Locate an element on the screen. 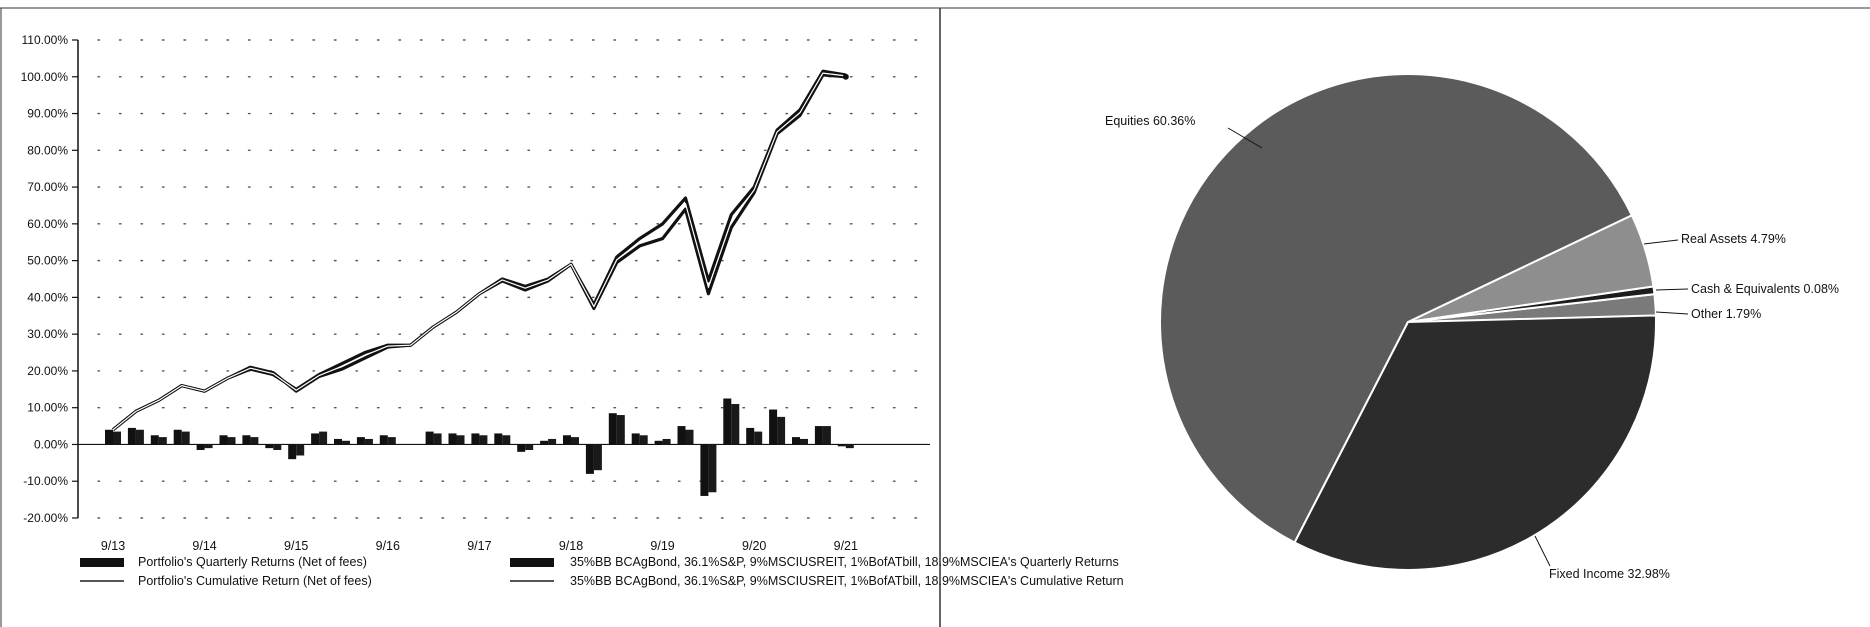 This screenshot has height=627, width=1870. x-tick-label: 9/15 is located at coordinates (296, 546).